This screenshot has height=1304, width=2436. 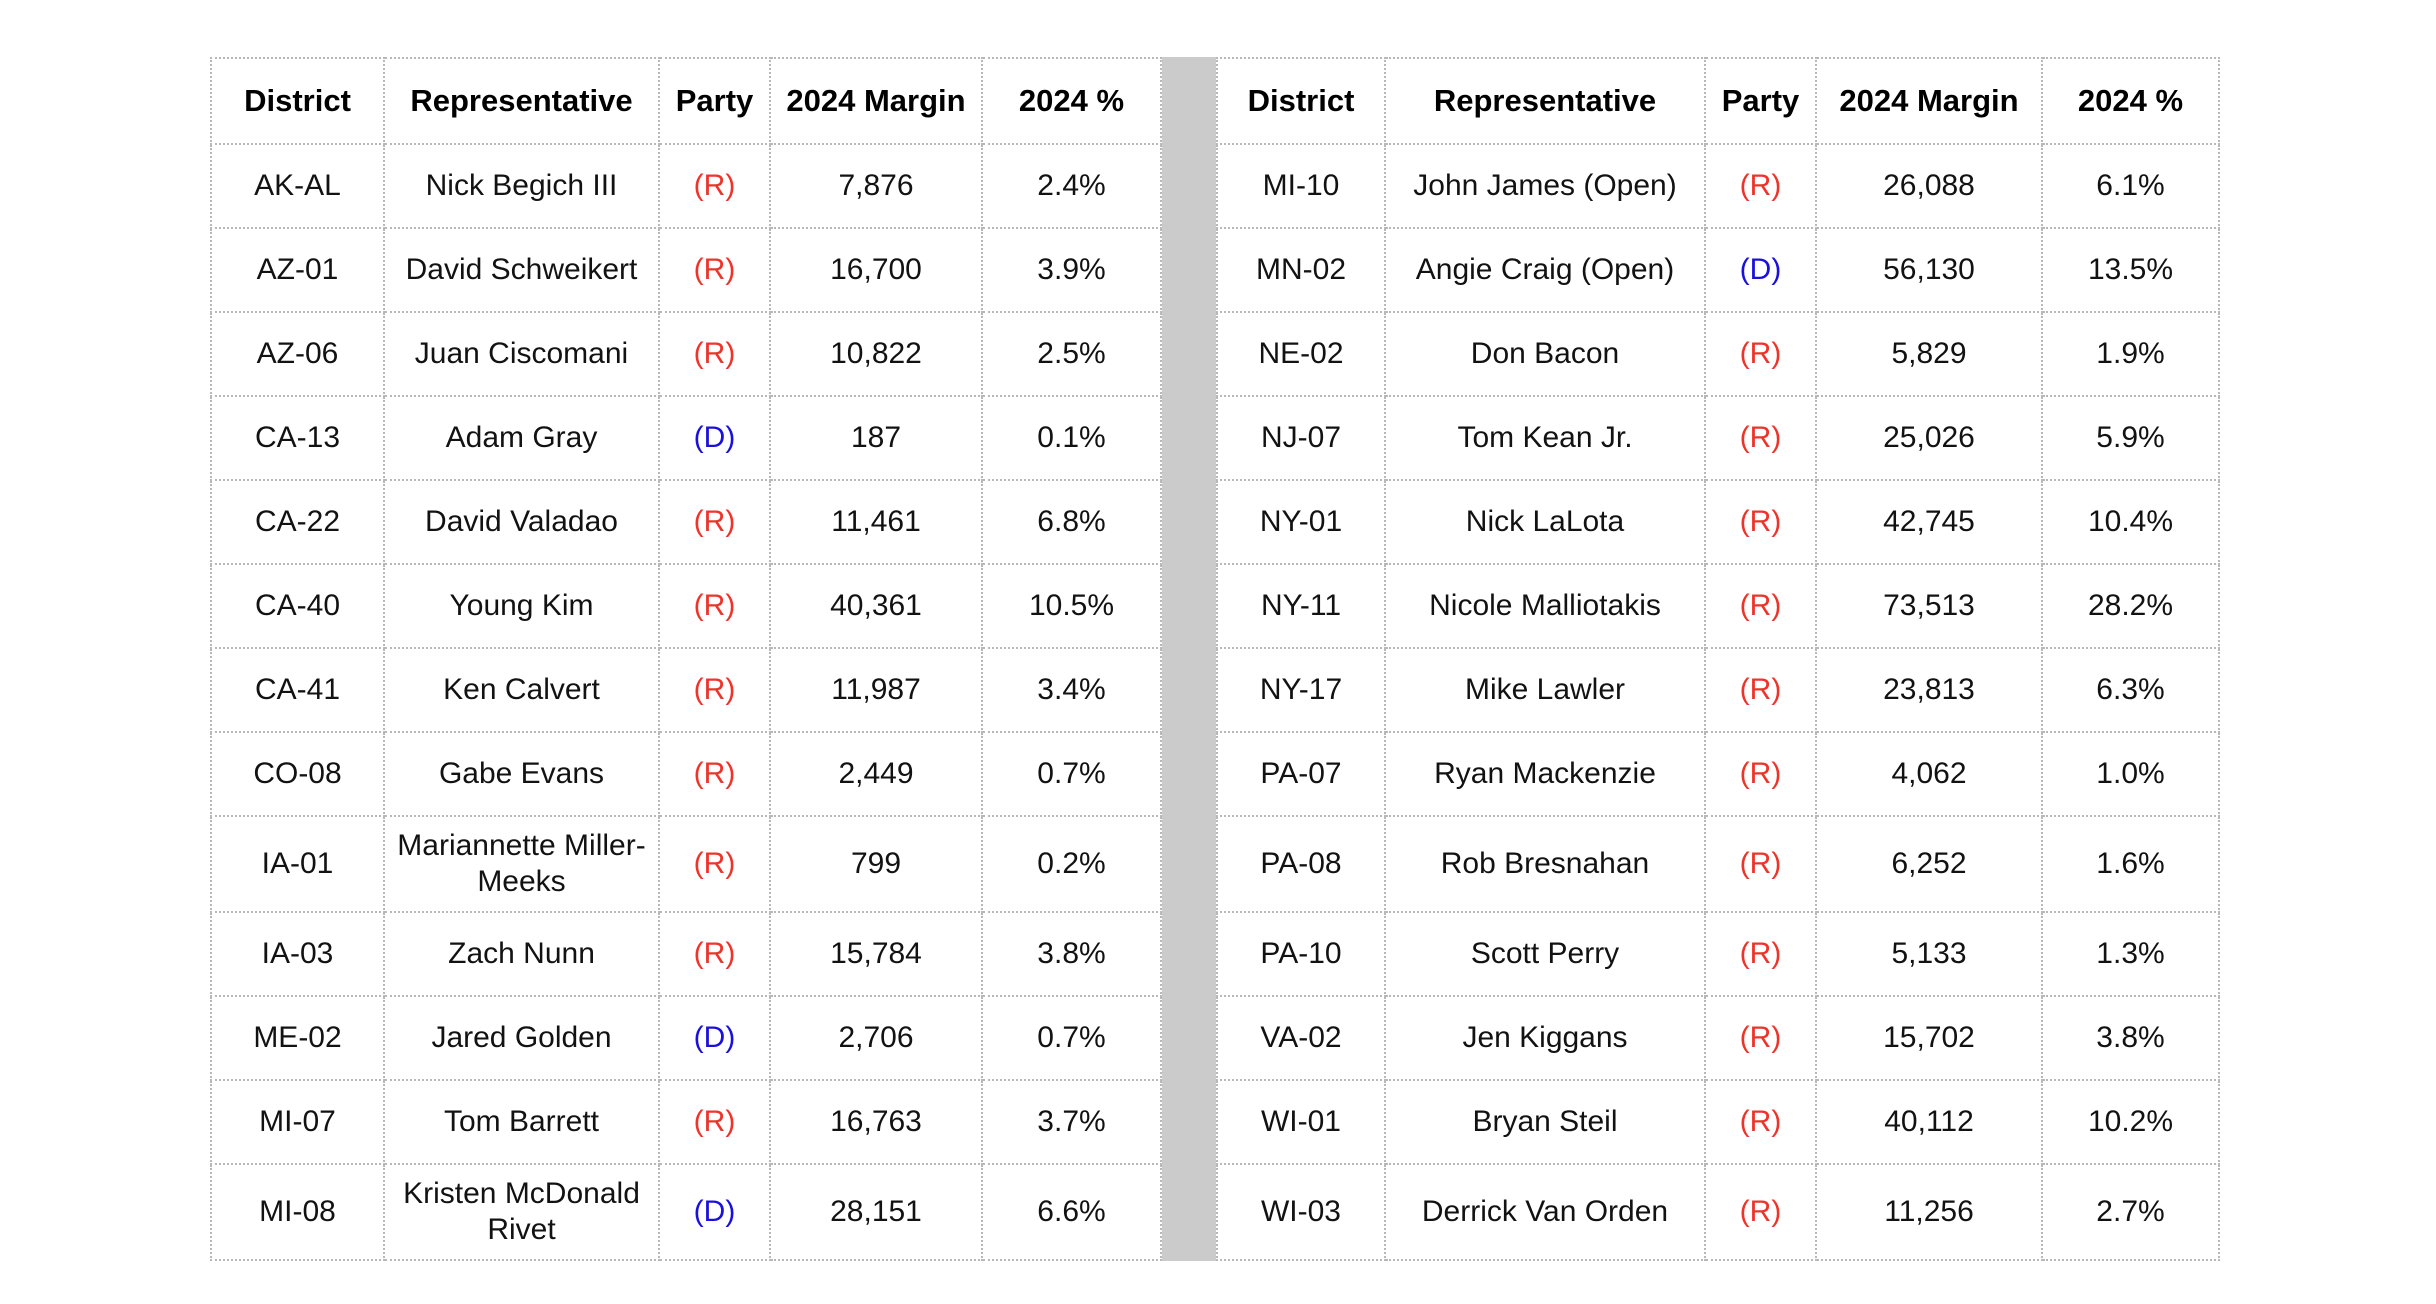 What do you see at coordinates (1545, 954) in the screenshot?
I see `representative-cell: Scott Perry` at bounding box center [1545, 954].